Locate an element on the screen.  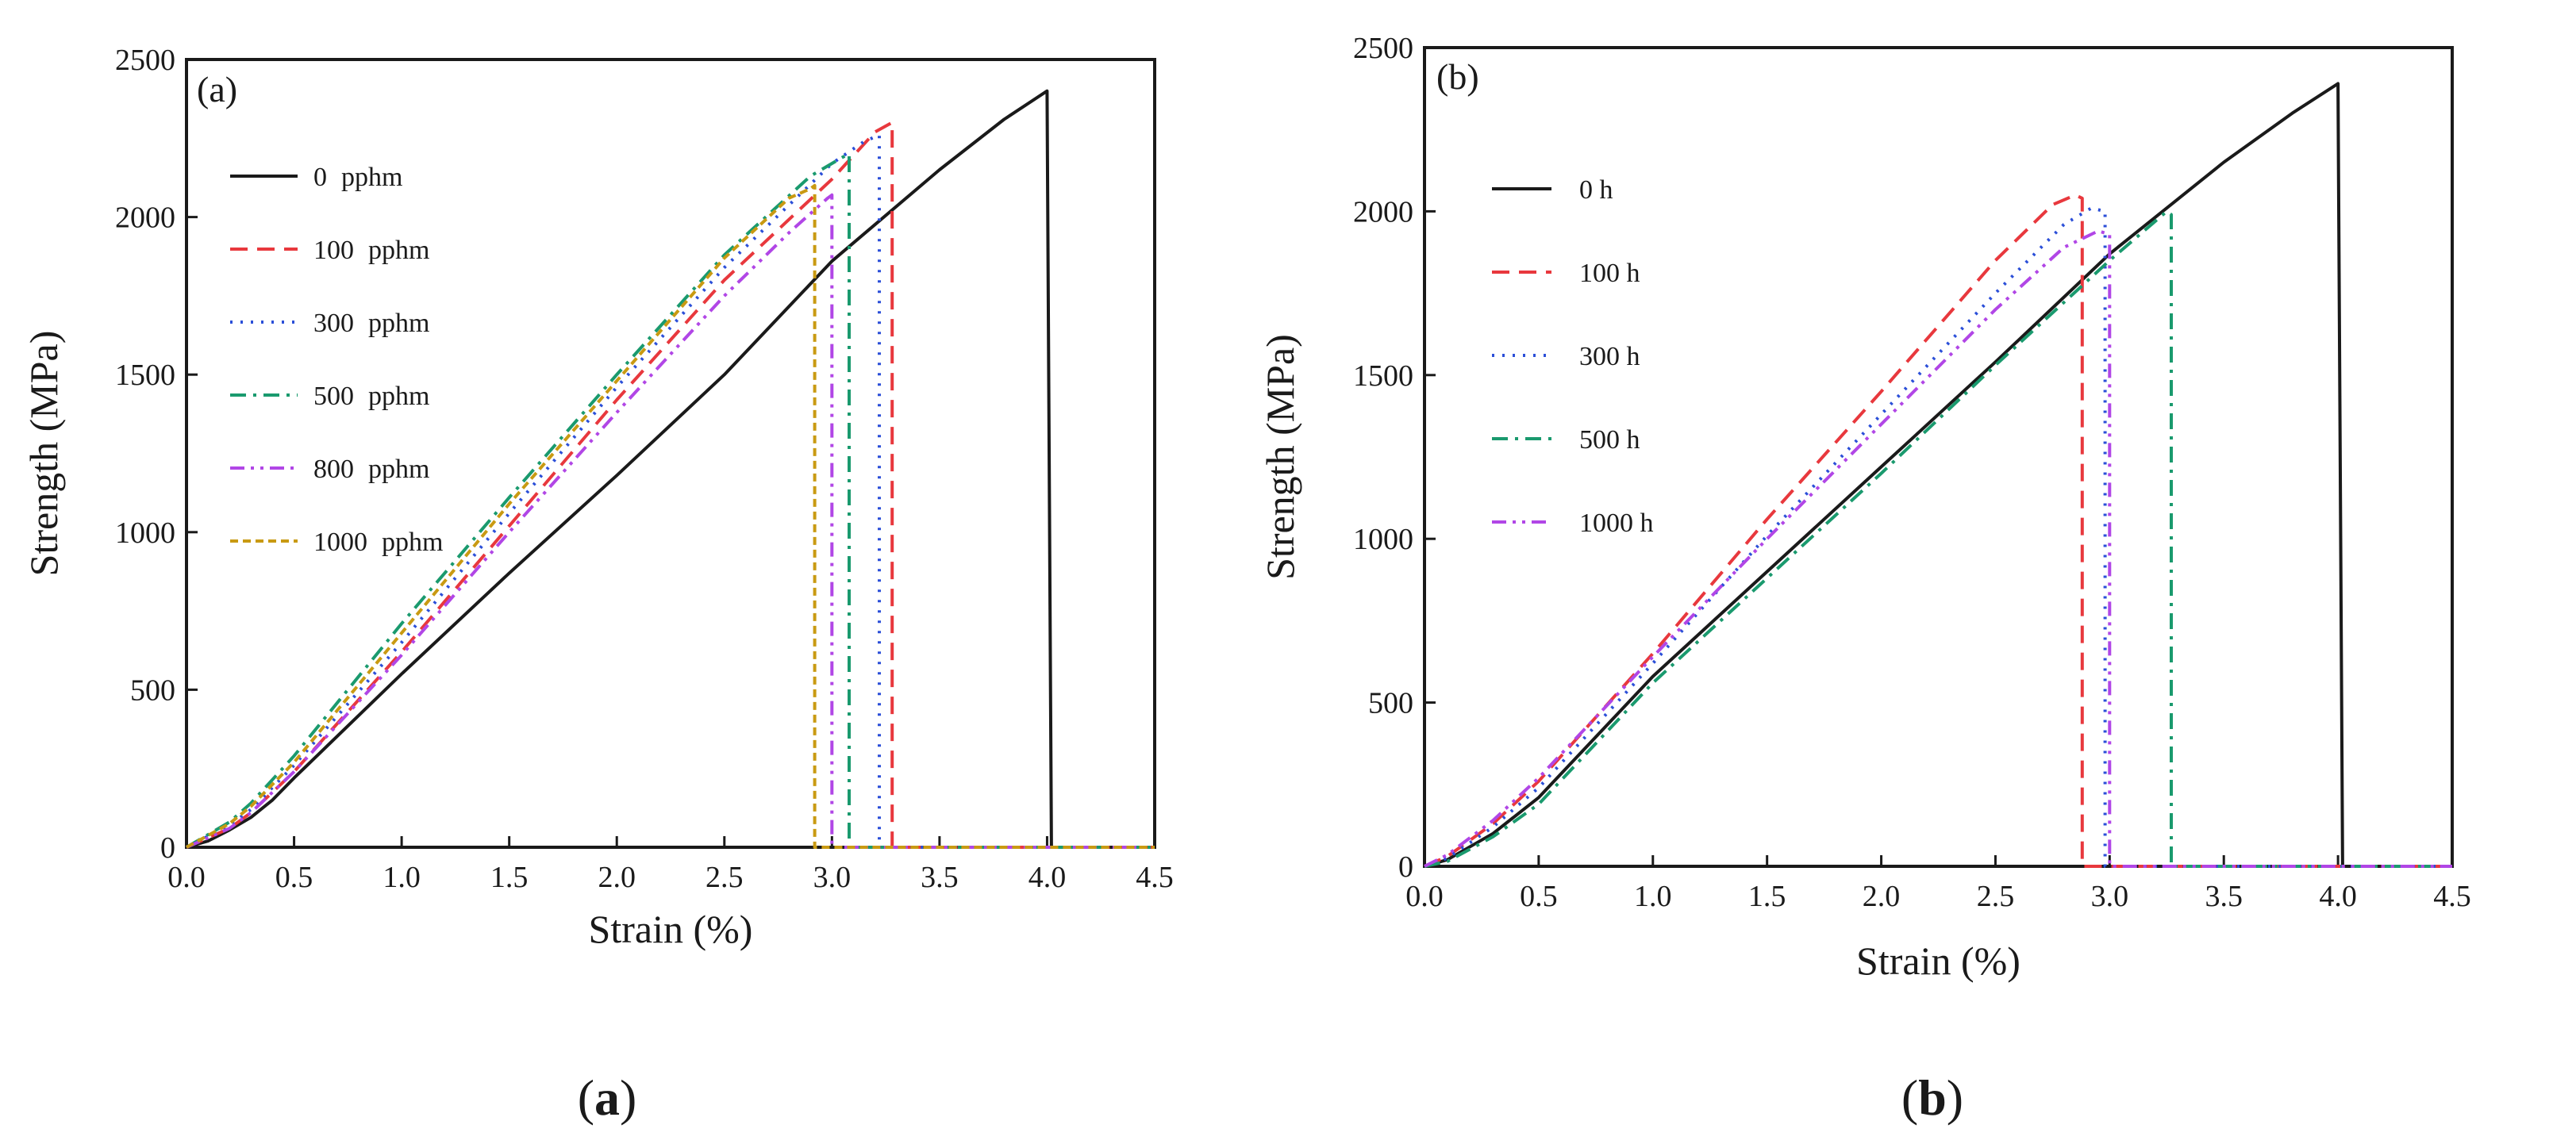
legend-name: 800 is located at coordinates (333, 470).